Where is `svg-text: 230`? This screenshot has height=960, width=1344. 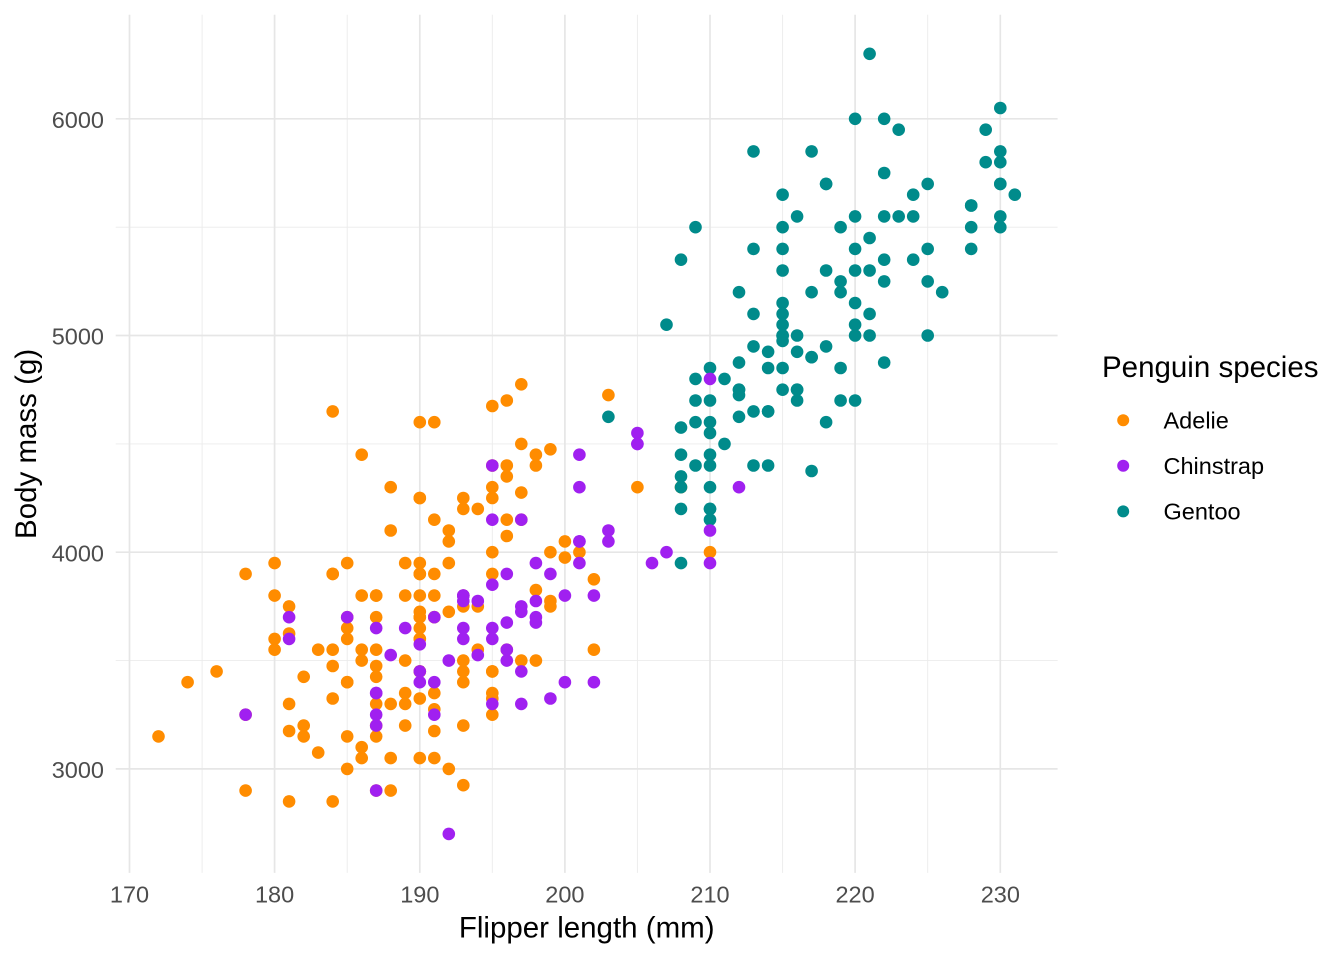
svg-text: 230 is located at coordinates (1000, 895).